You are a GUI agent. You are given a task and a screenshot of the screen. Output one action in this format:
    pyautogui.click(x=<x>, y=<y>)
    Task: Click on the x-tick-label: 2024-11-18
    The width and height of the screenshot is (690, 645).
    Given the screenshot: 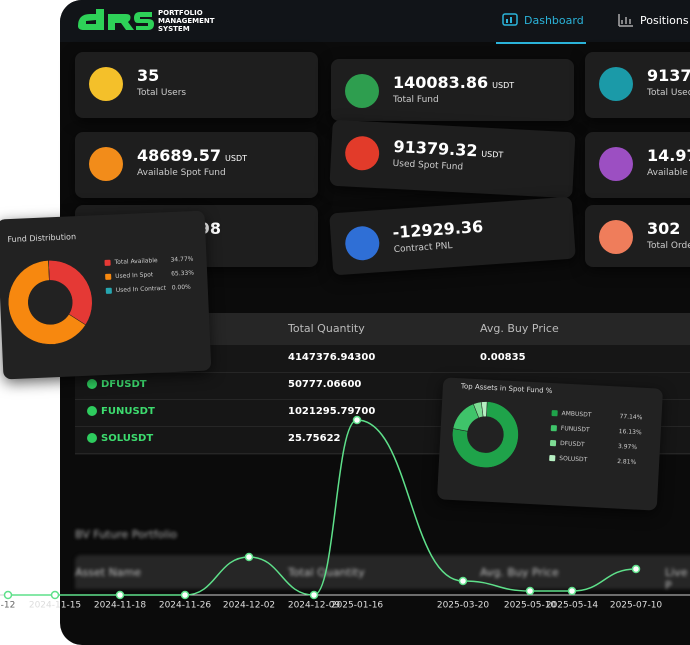 What is the action you would take?
    pyautogui.click(x=120, y=606)
    